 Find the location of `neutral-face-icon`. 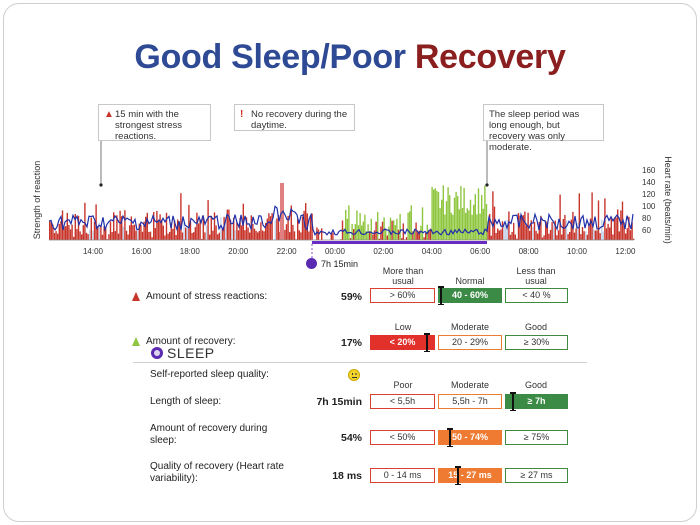

neutral-face-icon is located at coordinates (354, 375).